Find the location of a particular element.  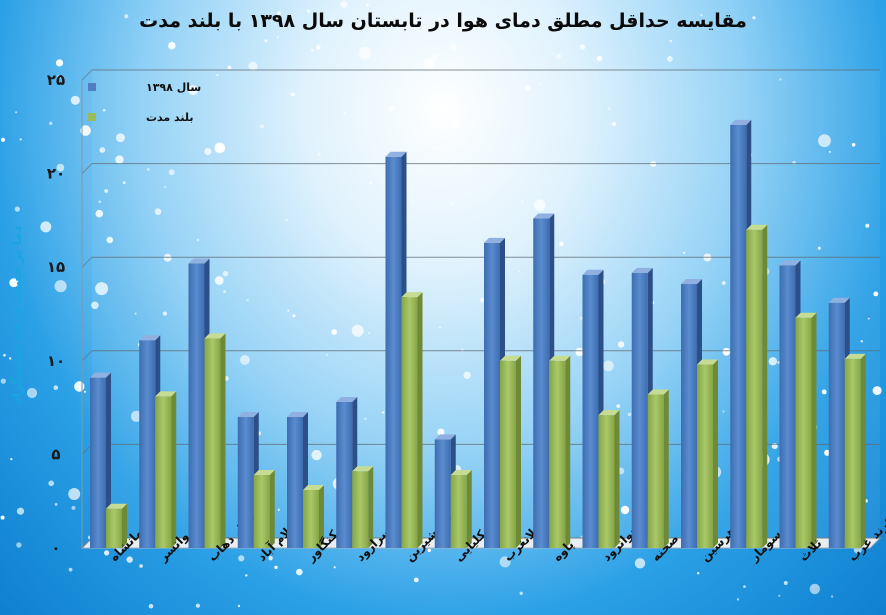

y-axis-title: دما بر حسب درجه سانتیگراد is located at coordinates (17, 315).